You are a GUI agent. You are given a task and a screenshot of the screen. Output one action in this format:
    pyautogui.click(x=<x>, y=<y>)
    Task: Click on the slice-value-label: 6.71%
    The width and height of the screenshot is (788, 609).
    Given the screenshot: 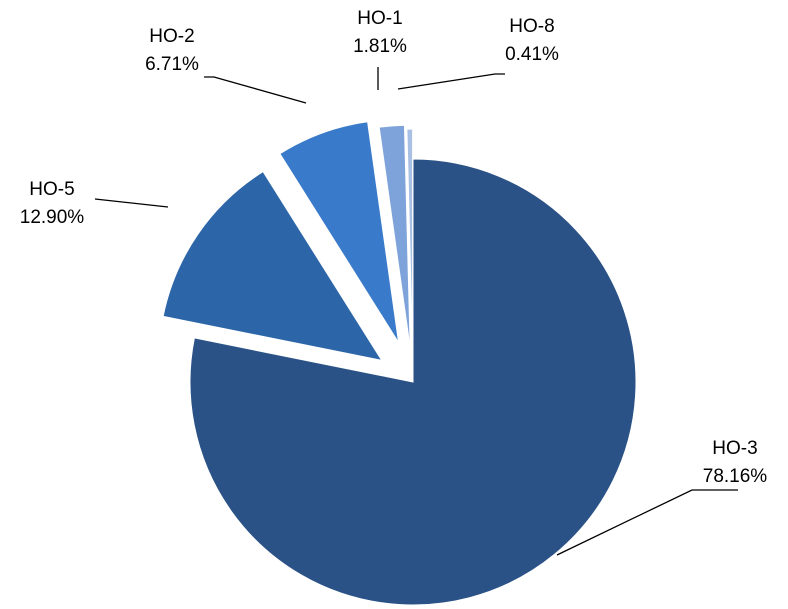 What is the action you would take?
    pyautogui.click(x=172, y=64)
    